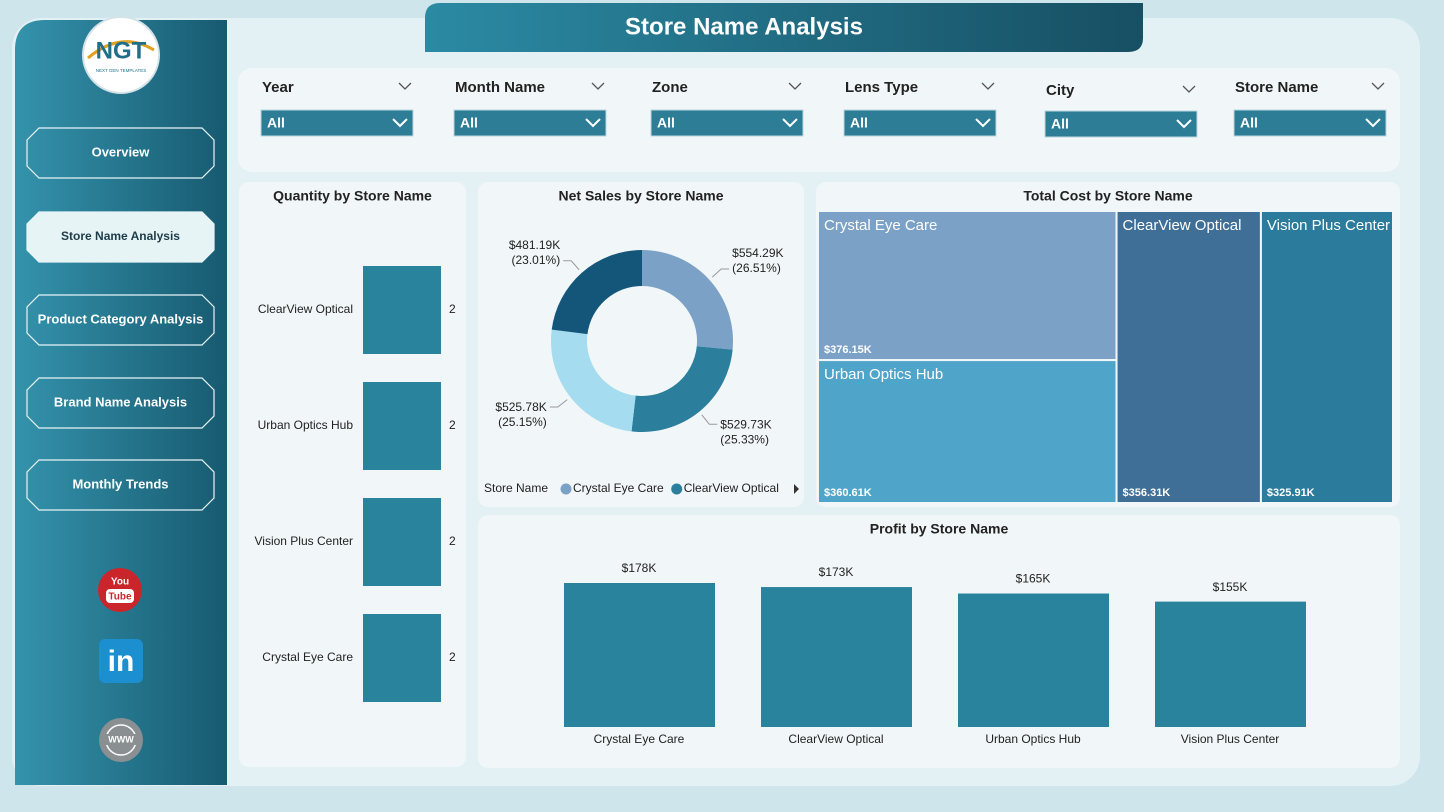  I want to click on data-label: $173K, so click(836, 572).